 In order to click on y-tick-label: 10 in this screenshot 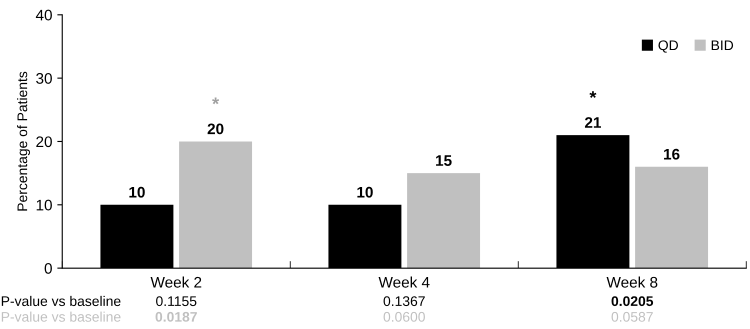, I will do `click(44, 205)`.